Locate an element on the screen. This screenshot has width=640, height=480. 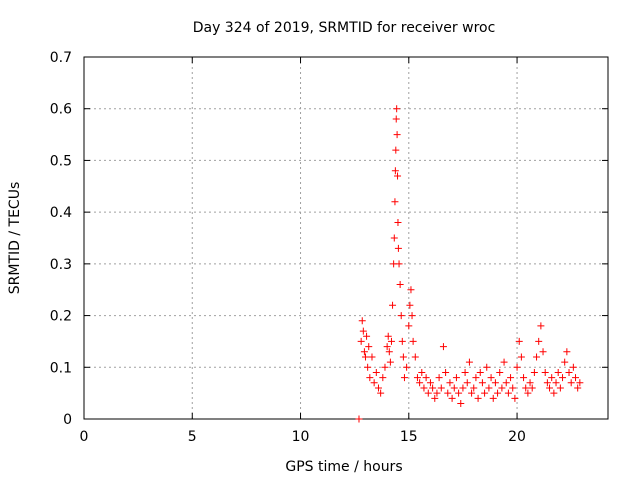
x-tick-label: 5 is located at coordinates (192, 437).